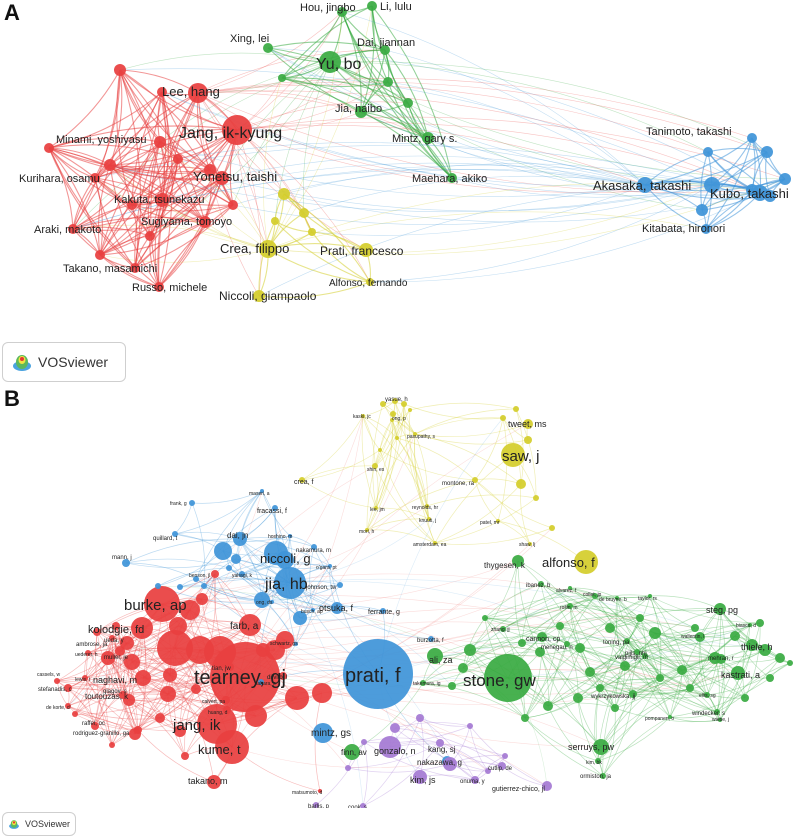 The height and width of the screenshot is (839, 800). Describe the element at coordinates (450, 764) in the screenshot. I see `node-nakazawa-g` at that location.